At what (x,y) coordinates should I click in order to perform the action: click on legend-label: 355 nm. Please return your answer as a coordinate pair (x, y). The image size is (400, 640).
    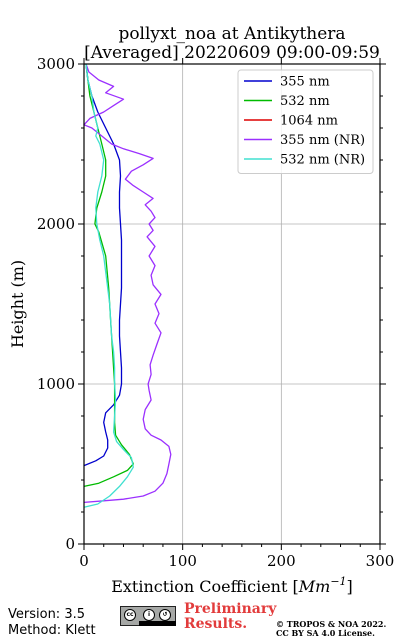
    Looking at the image, I should click on (305, 82).